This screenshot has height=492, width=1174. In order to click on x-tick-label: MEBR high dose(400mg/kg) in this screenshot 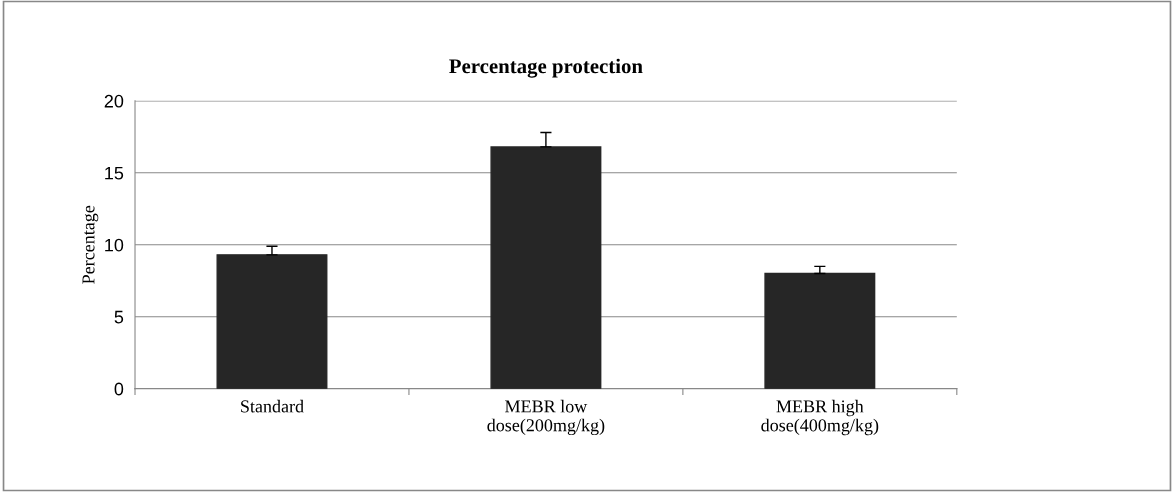, I will do `click(820, 417)`.